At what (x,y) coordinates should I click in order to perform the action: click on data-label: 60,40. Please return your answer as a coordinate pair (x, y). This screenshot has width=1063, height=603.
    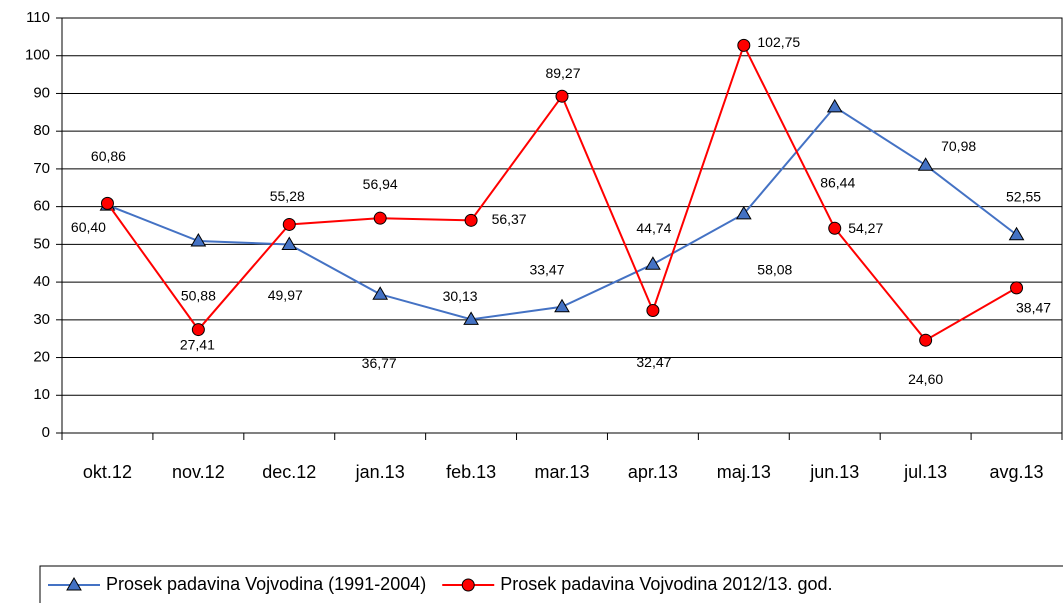
    Looking at the image, I should click on (88, 227).